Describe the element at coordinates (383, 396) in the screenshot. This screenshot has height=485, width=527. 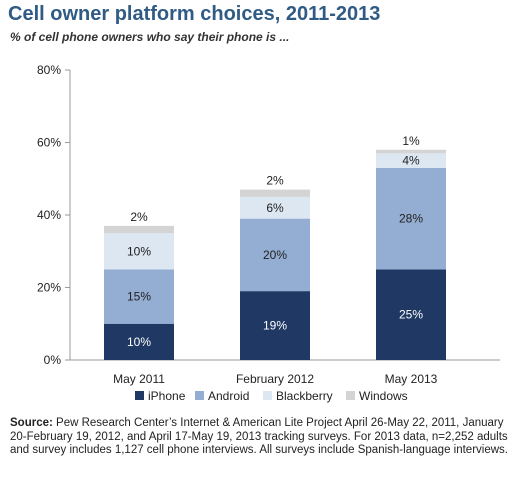
I see `legend-label: Windows` at that location.